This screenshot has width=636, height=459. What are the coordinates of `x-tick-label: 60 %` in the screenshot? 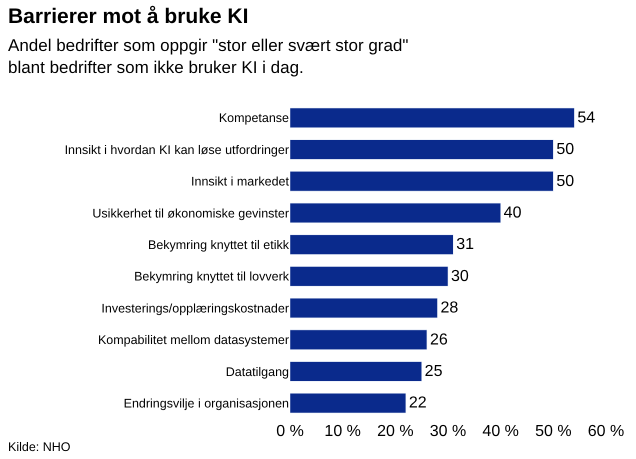 It's located at (606, 431).